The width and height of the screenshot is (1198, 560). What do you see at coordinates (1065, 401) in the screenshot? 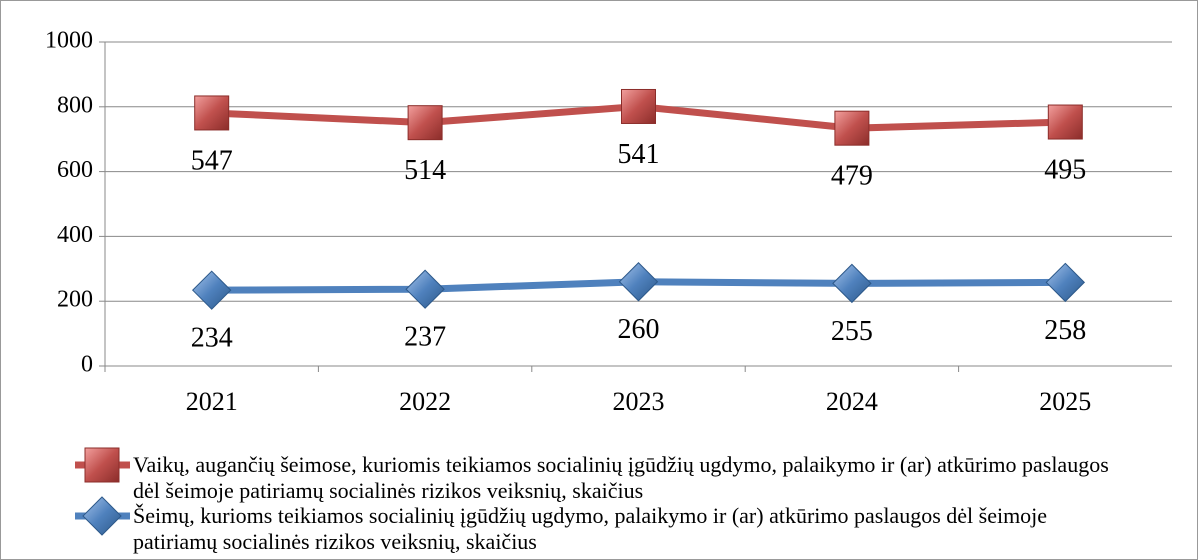
I see `x-tick-label: 2025` at bounding box center [1065, 401].